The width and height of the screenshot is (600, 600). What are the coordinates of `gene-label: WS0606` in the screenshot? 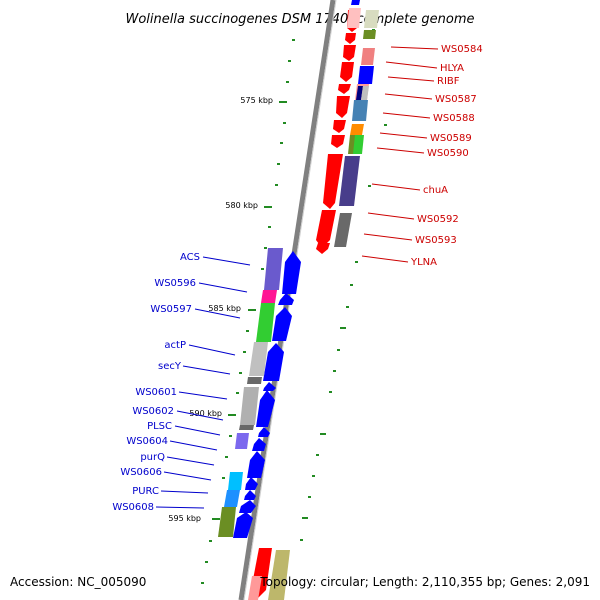 It's located at (141, 472).